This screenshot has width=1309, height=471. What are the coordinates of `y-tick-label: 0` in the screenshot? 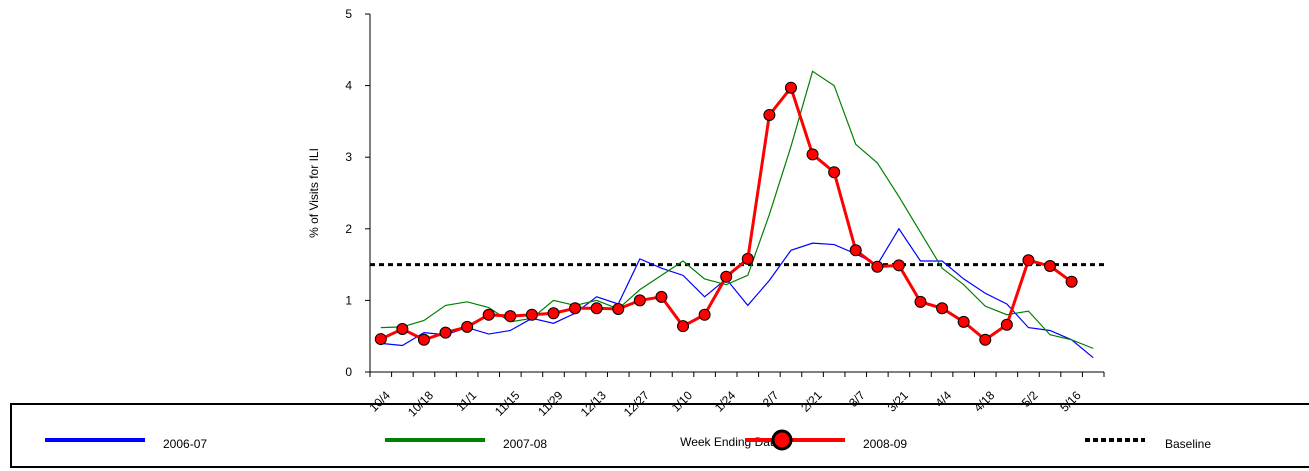 It's located at (348, 372).